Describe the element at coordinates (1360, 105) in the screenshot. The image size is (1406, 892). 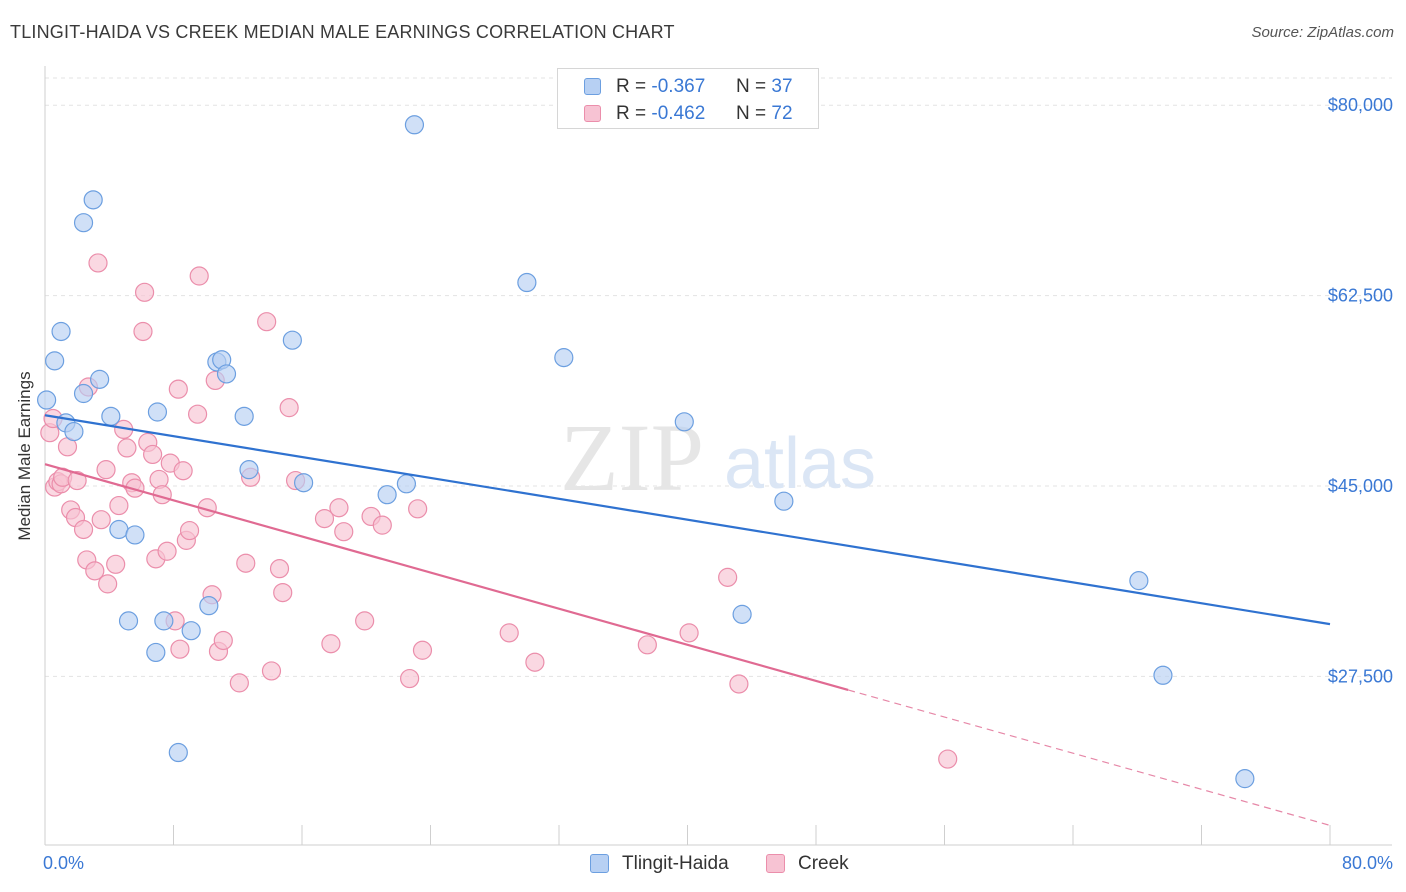
I see `y-tick-label: $80,000` at that location.